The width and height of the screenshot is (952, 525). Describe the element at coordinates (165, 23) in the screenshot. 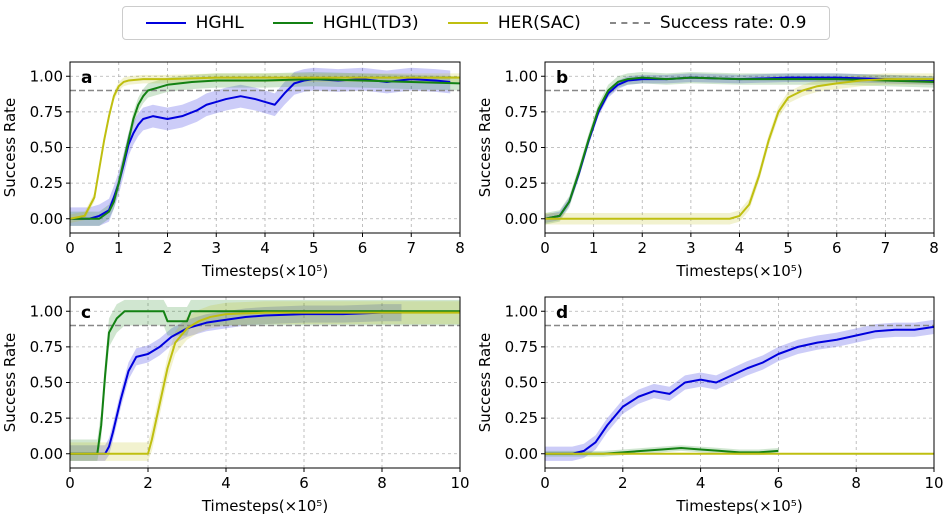

I see `legend-swatch-hghl` at that location.